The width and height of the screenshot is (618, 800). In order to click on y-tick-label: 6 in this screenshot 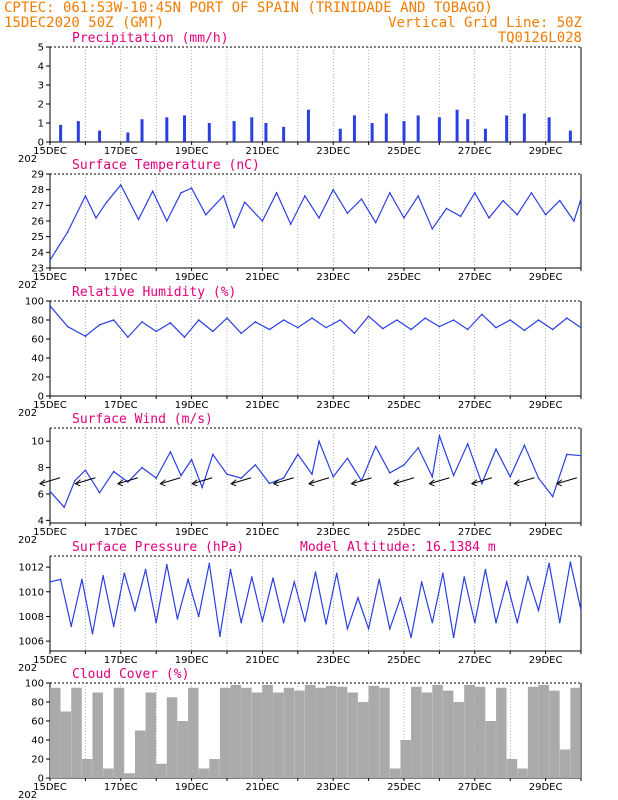, I will do `click(41, 494)`.